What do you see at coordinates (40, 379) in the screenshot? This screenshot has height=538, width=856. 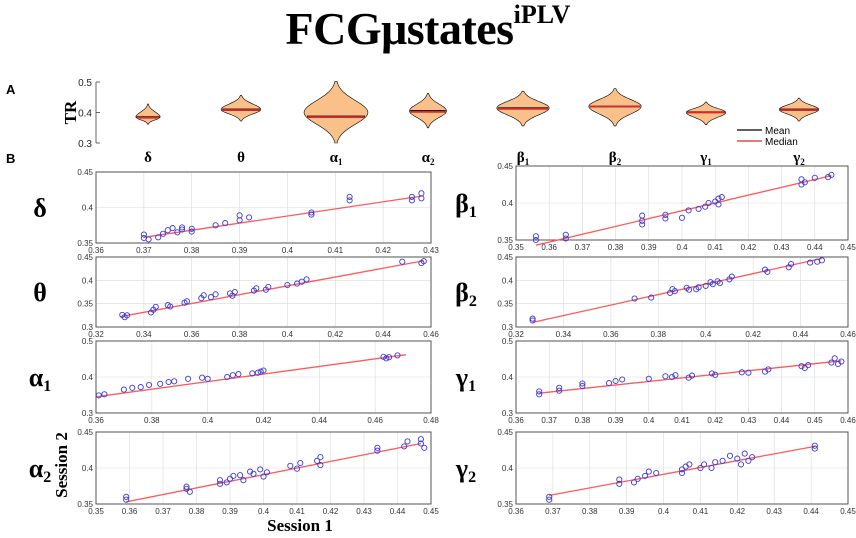 I see `scatter-band-label: α1` at bounding box center [40, 379].